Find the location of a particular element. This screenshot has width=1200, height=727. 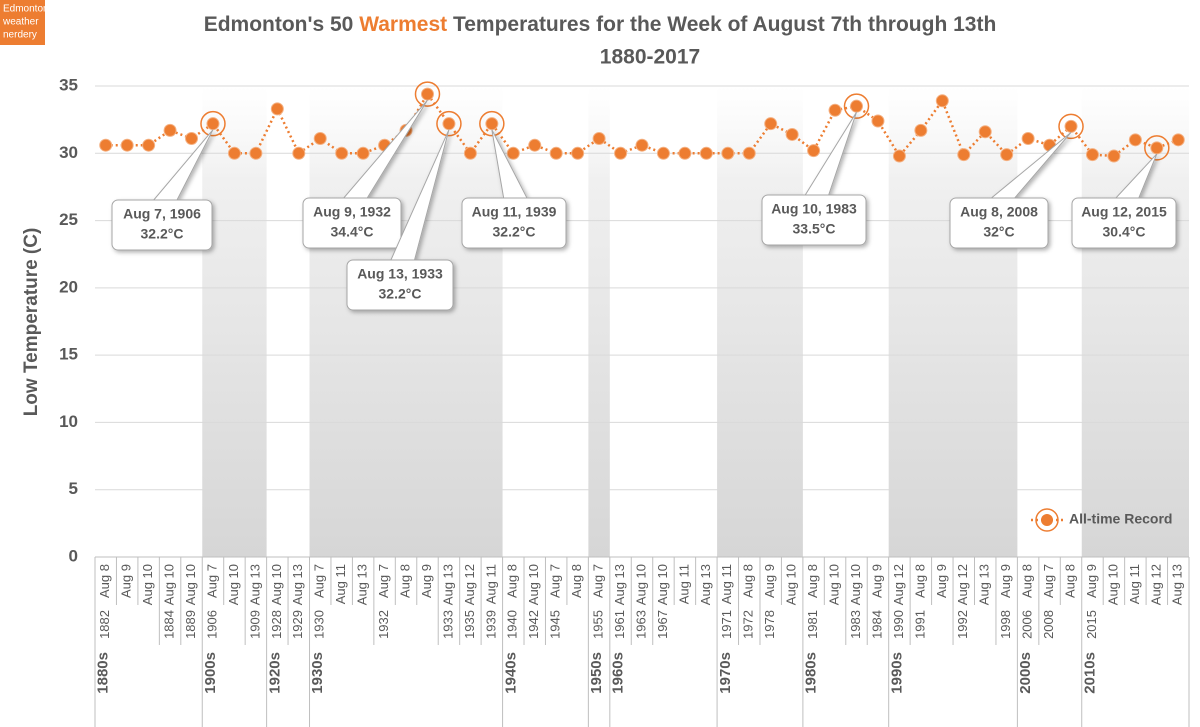

callout-label: Aug 11, 1939 is located at coordinates (514, 212).